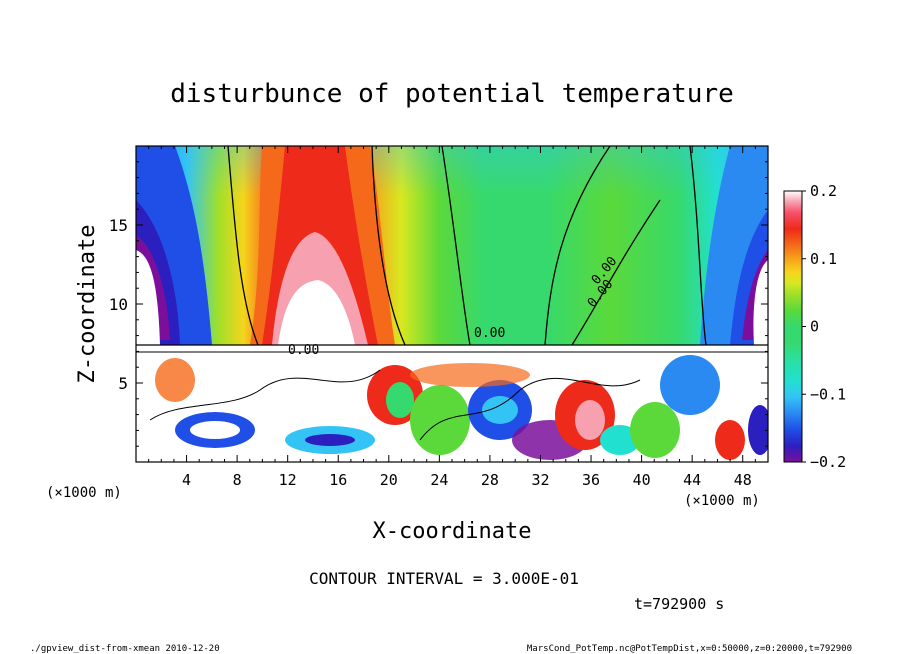 Image resolution: width=904 pixels, height=654 pixels. What do you see at coordinates (642, 480) in the screenshot?
I see `x-tick-label: 40` at bounding box center [642, 480].